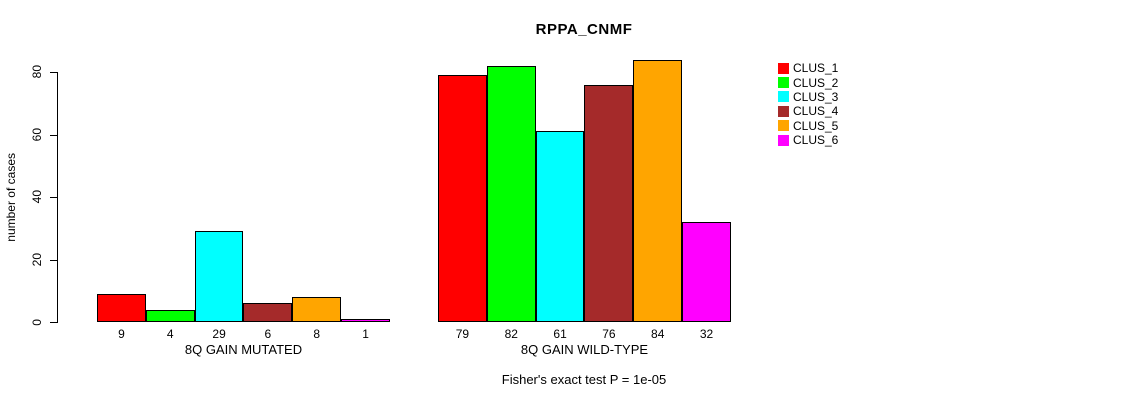  What do you see at coordinates (57, 197) in the screenshot?
I see `y-axis-line` at bounding box center [57, 197].